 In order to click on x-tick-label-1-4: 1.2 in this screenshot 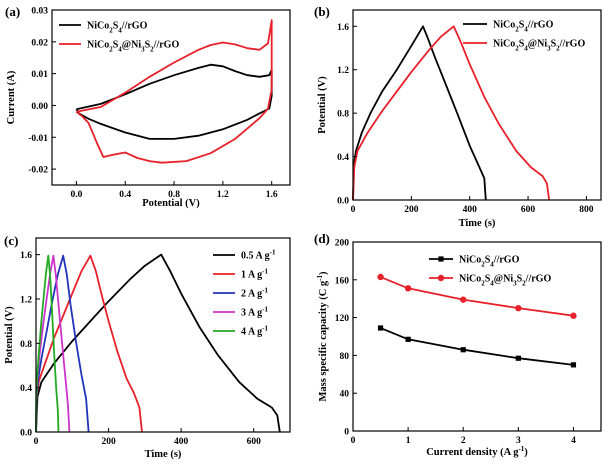, I will do `click(223, 195)`.